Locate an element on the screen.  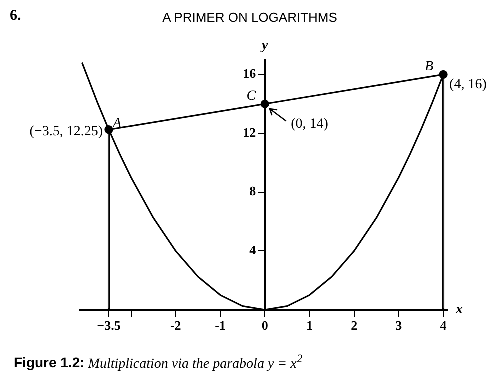
annotation: (−3.5, 12.25) is located at coordinates (67, 132).